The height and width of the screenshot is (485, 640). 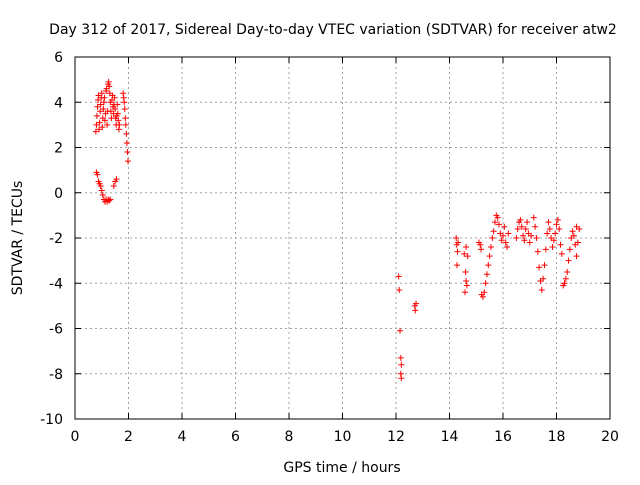 What do you see at coordinates (235, 437) in the screenshot?
I see `x-tick-label: 6` at bounding box center [235, 437].